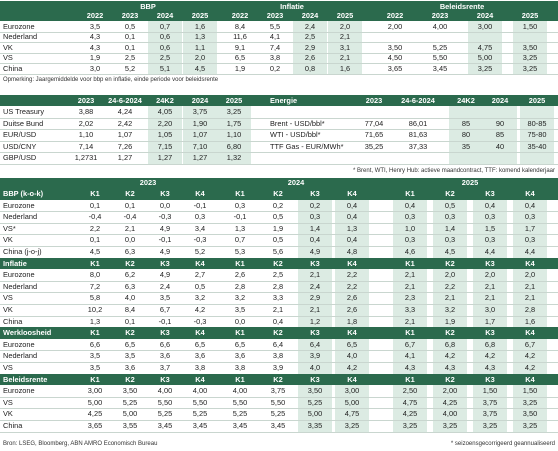 The image size is (558, 451). I want to click on cell-value: 1,10, so click(86, 135).